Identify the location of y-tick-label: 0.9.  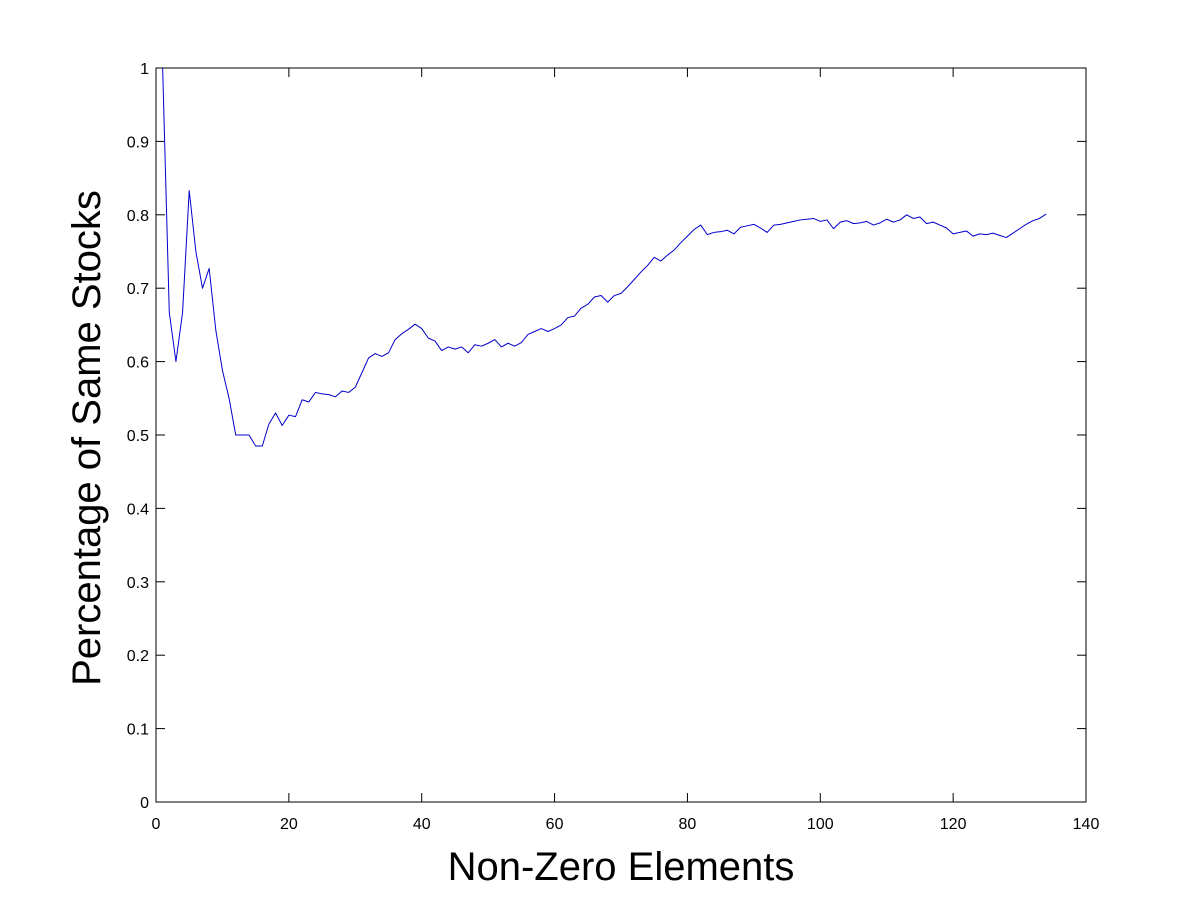
(138, 142).